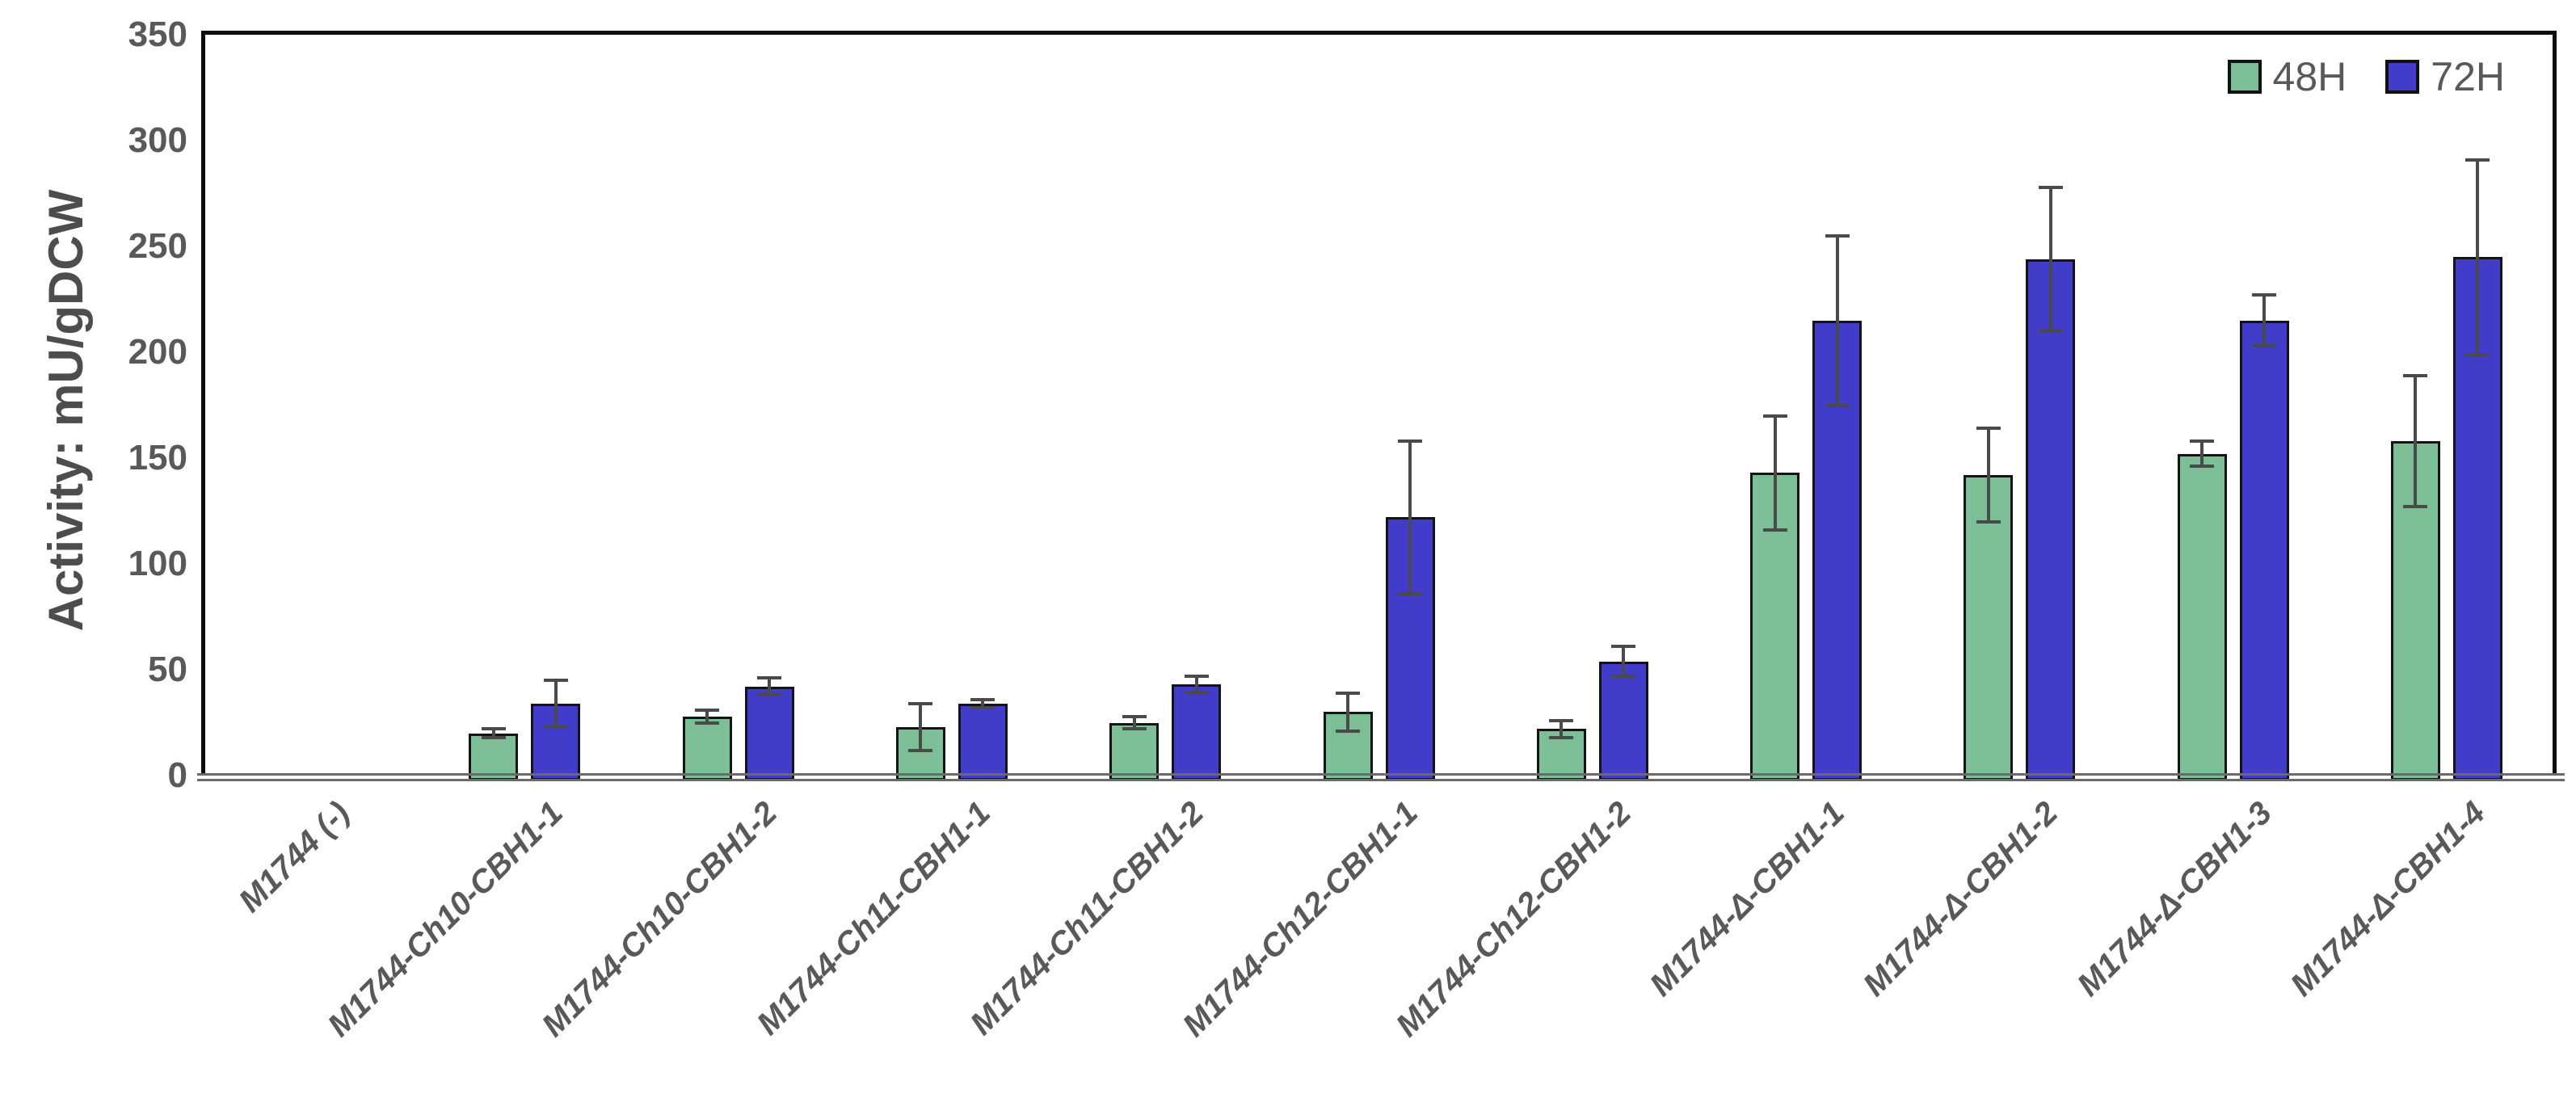 Image resolution: width=2576 pixels, height=1102 pixels. What do you see at coordinates (1410, 593) in the screenshot?
I see `error-bar-72h-6-cap-bottom` at bounding box center [1410, 593].